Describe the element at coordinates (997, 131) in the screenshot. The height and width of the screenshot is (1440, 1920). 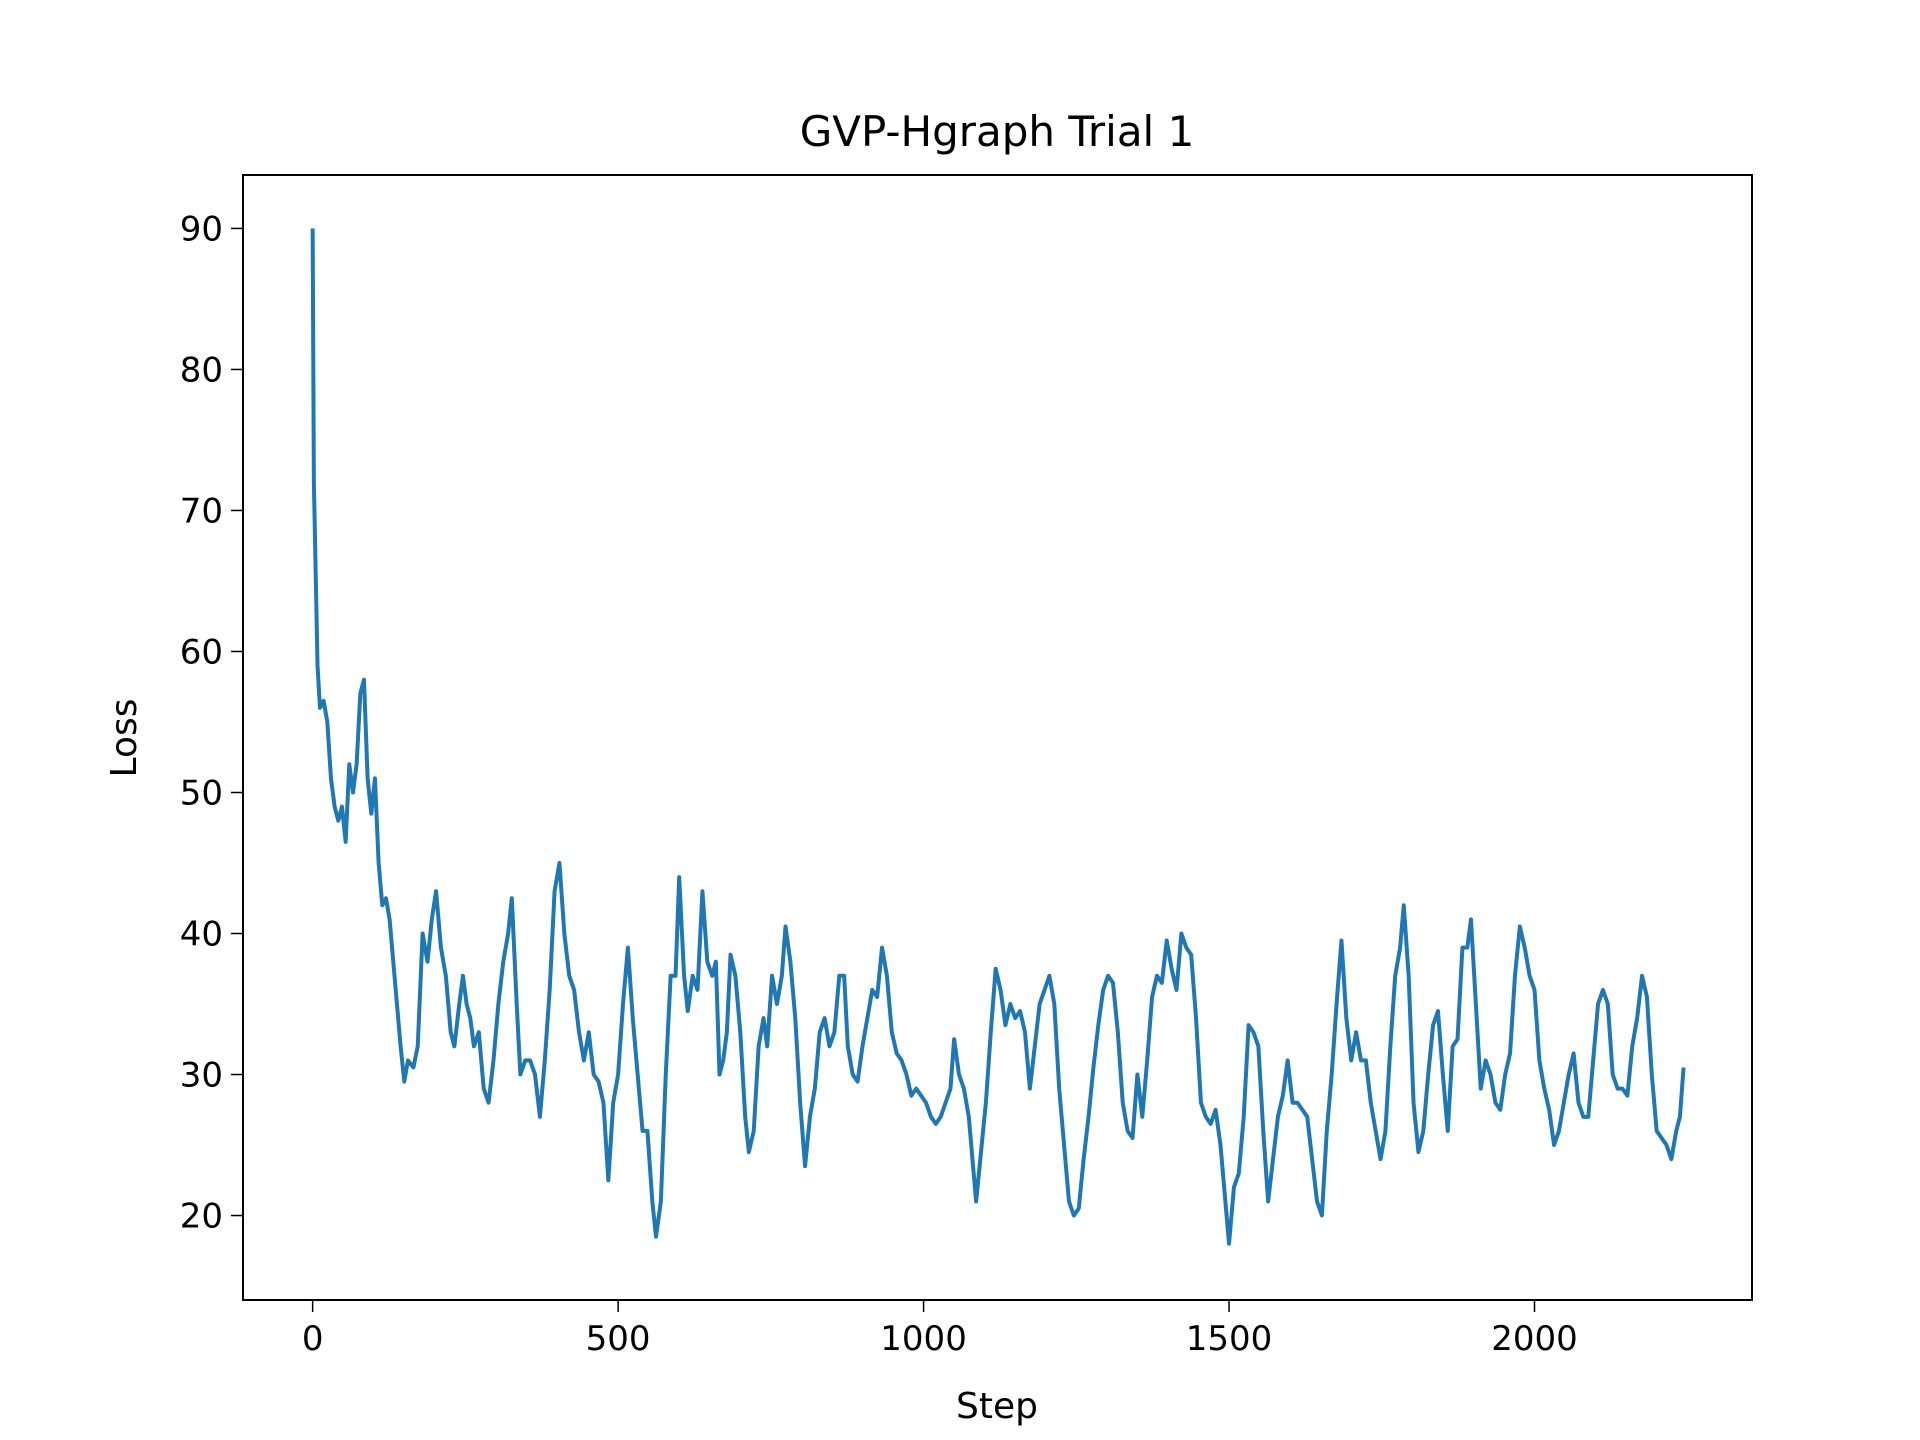
I see `chart-title: GVP-Hgraph Trial 1` at that location.